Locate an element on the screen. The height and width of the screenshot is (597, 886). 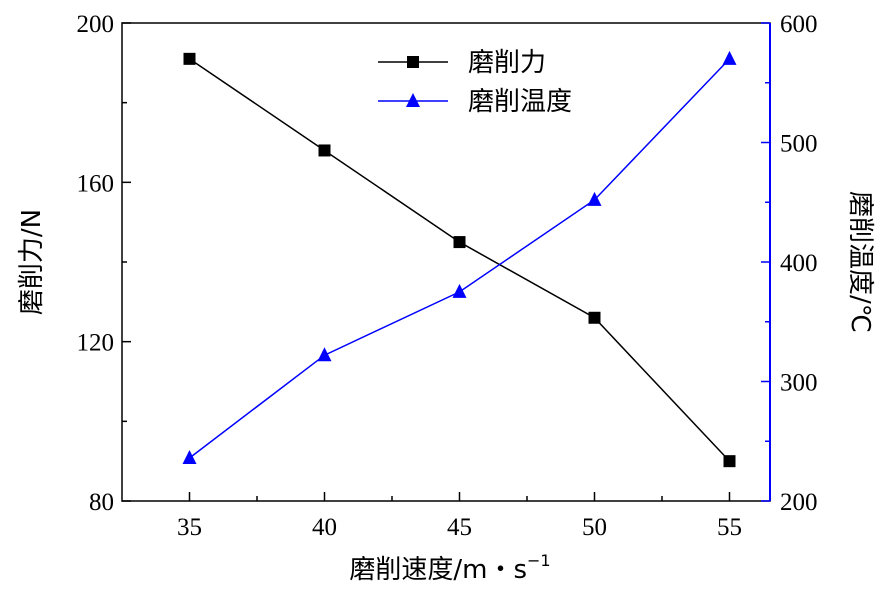
right-y-tick-label: 500 is located at coordinates (799, 144).